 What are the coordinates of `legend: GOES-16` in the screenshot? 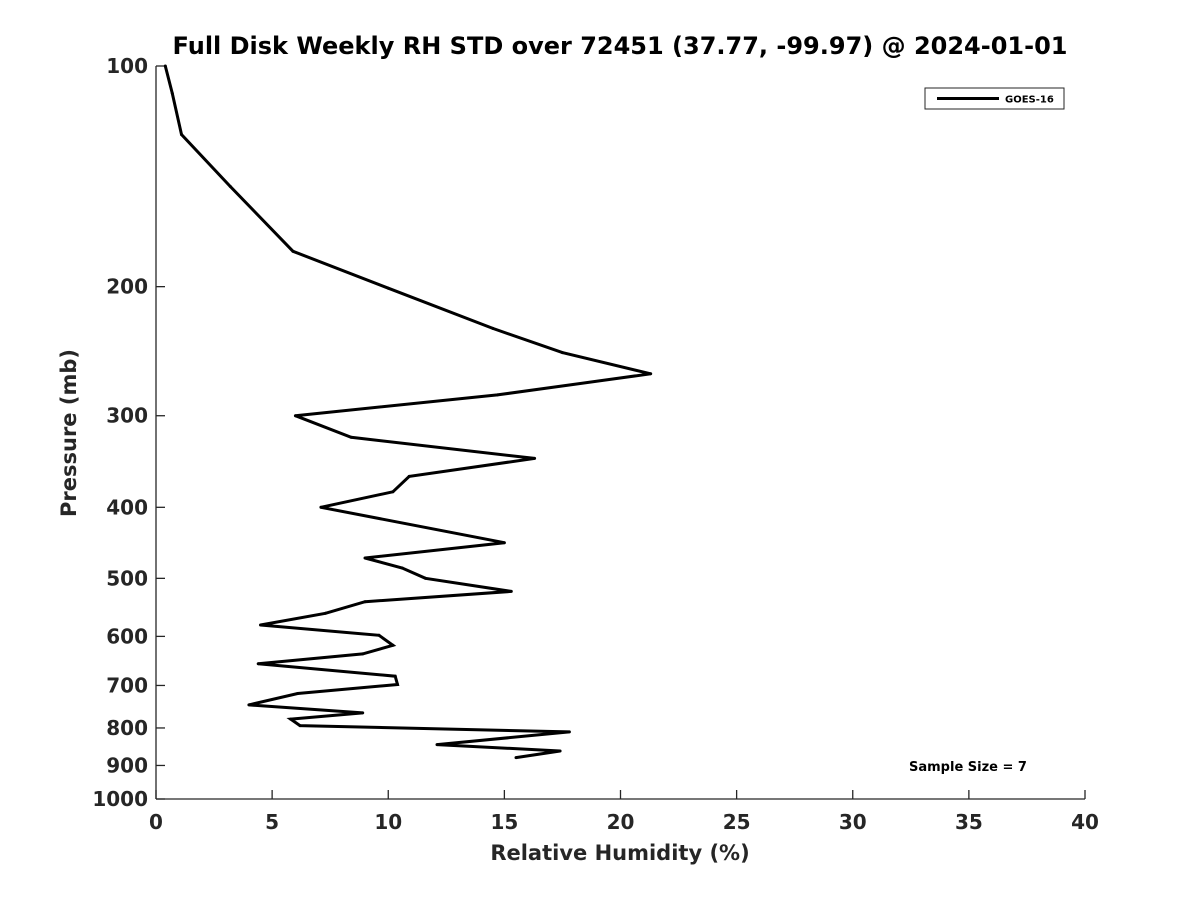 It's located at (994, 98).